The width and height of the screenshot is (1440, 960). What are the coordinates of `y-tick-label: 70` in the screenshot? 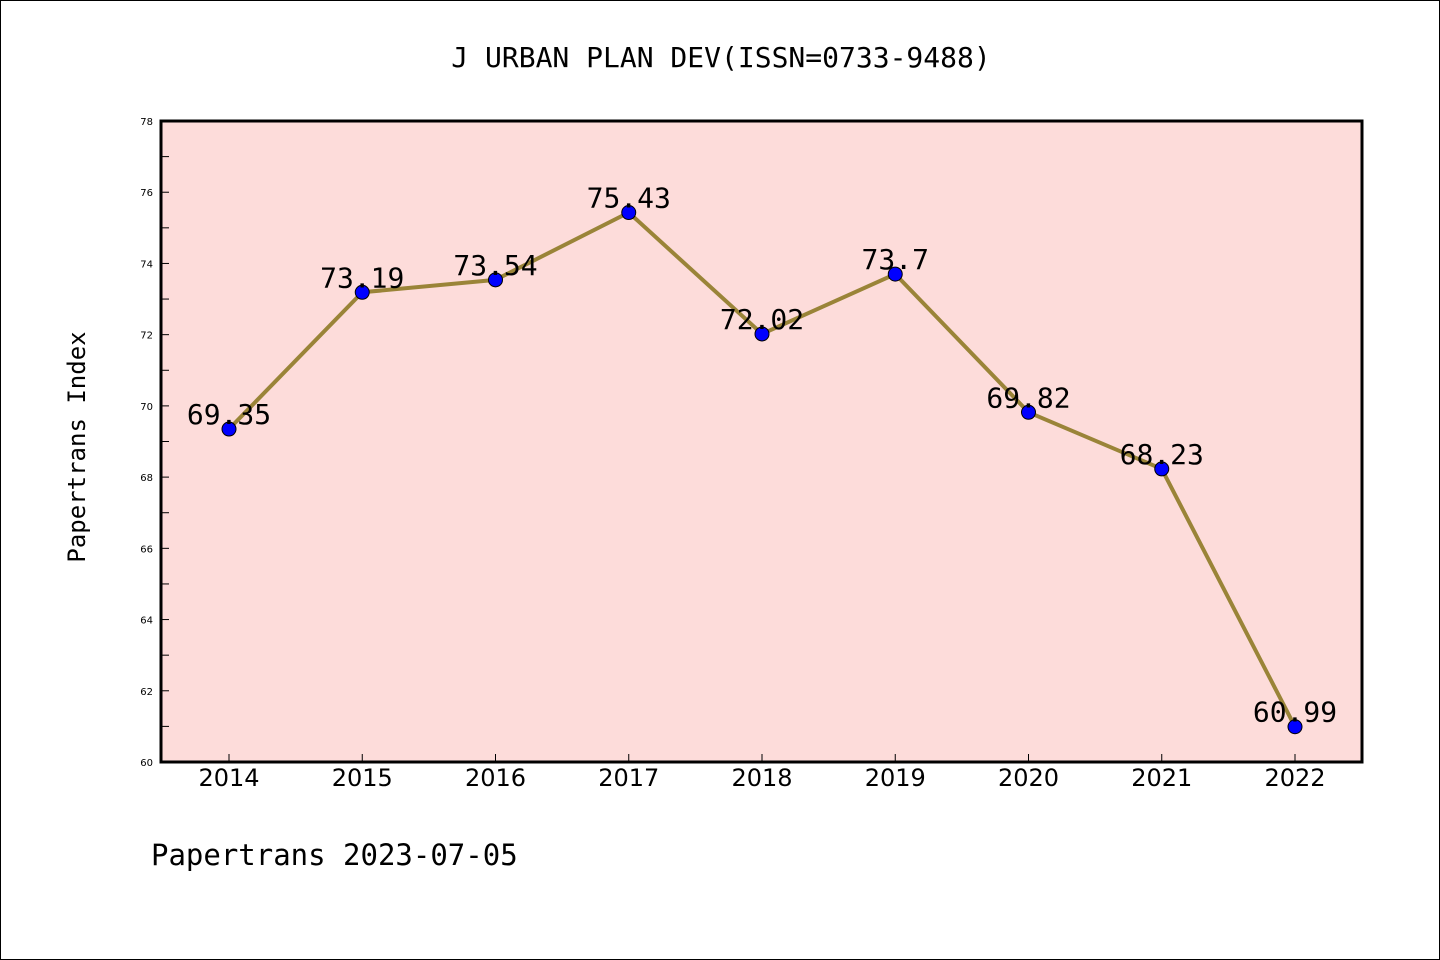 It's located at (146, 407).